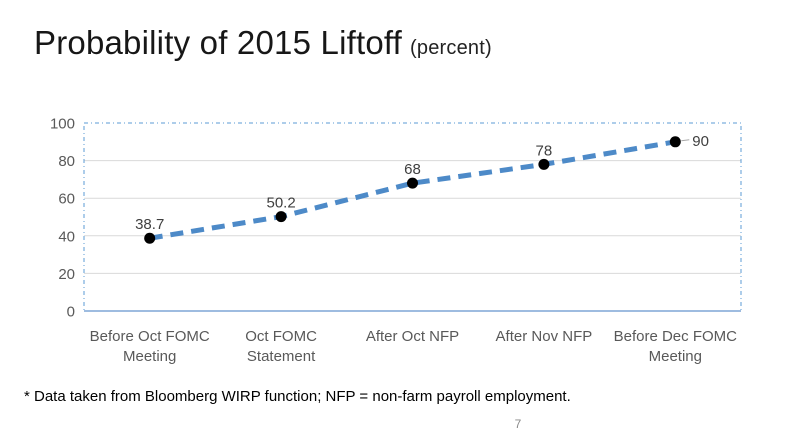  I want to click on leader-line, so click(685, 140).